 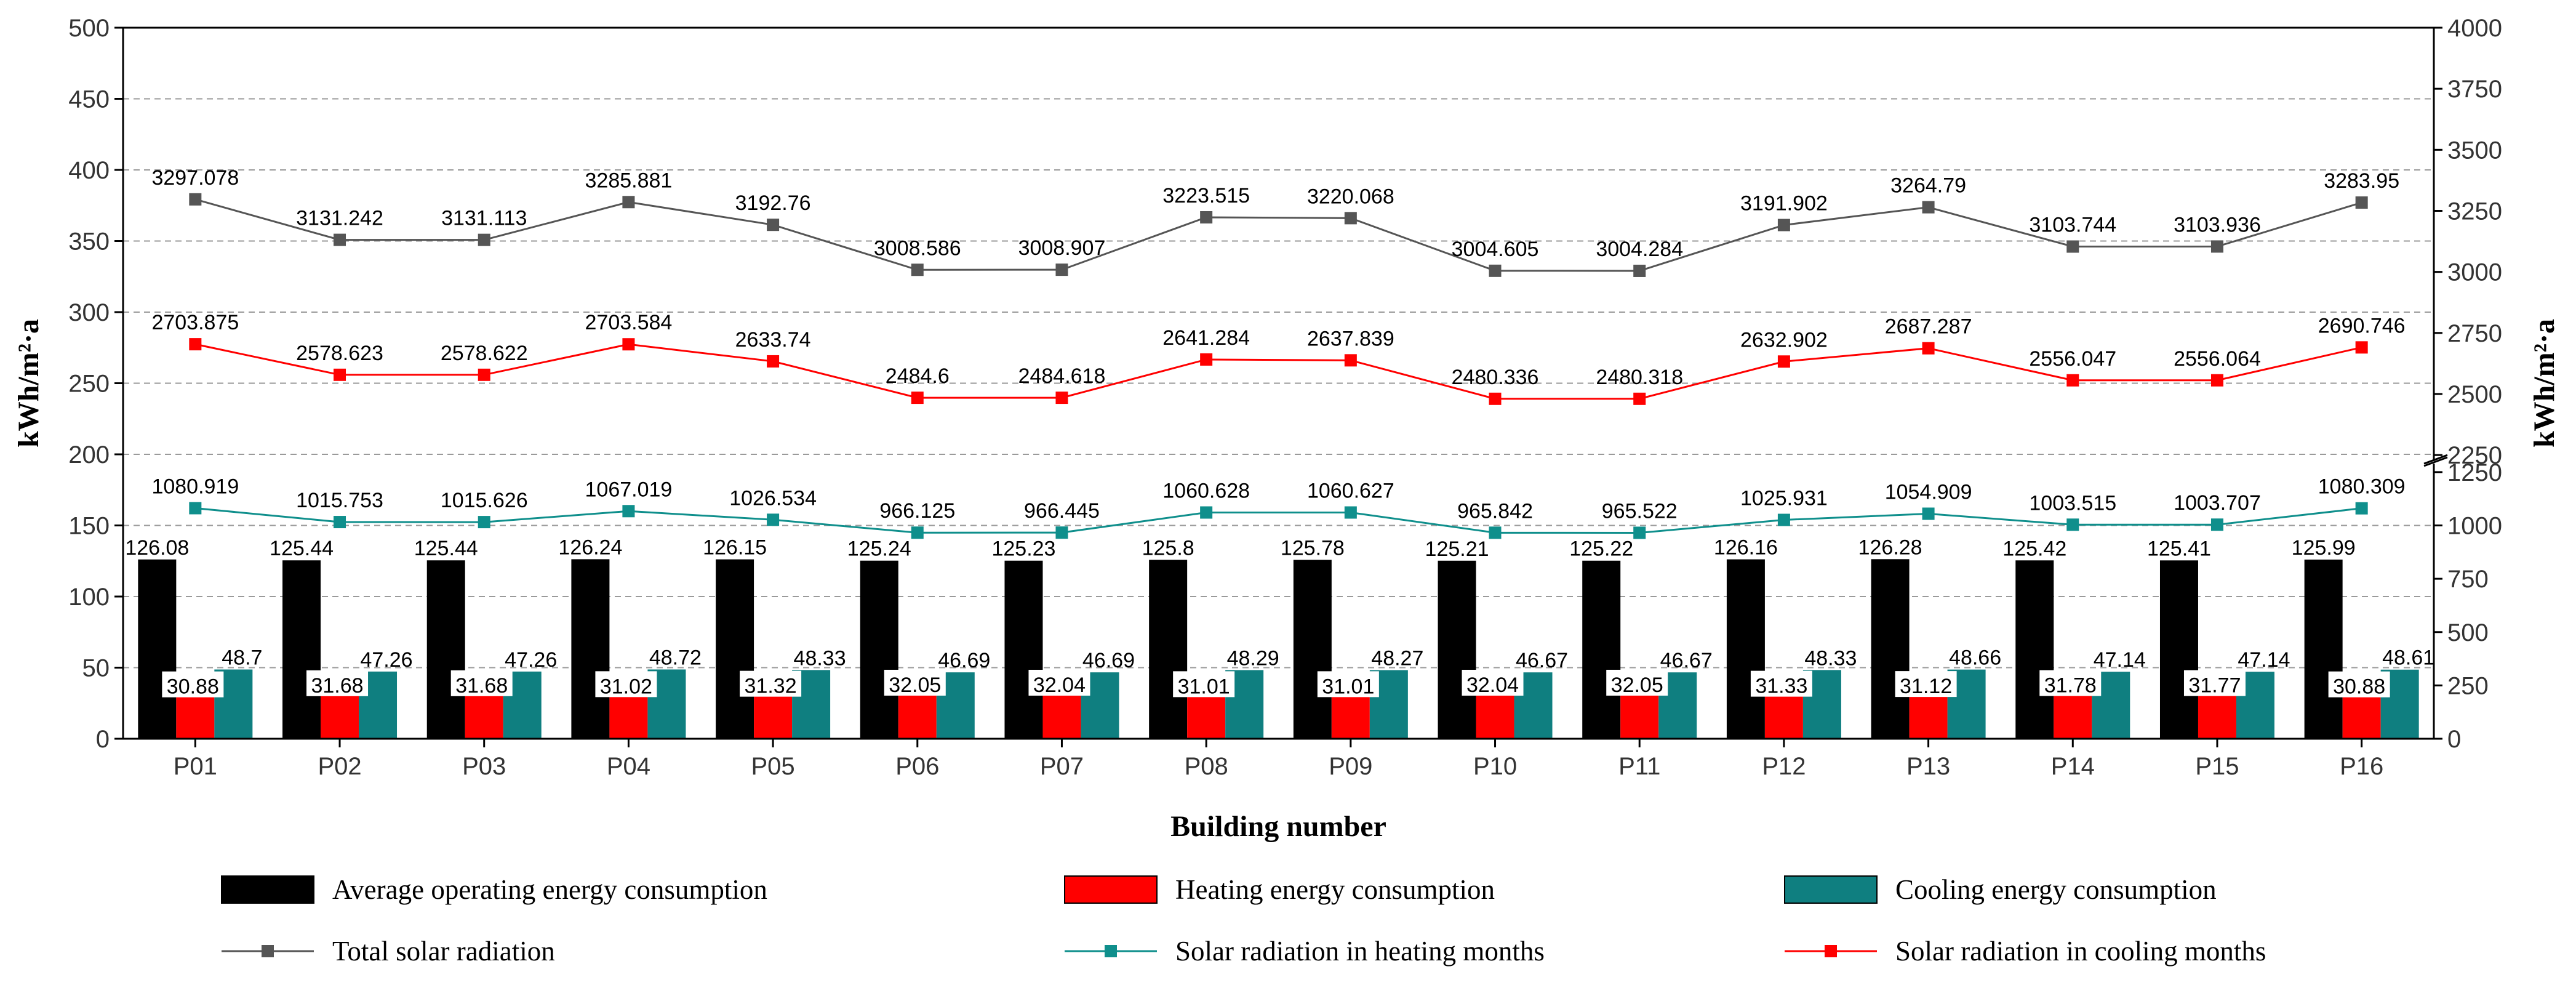 What do you see at coordinates (675, 657) in the screenshot?
I see `bar-value-label: 48.72` at bounding box center [675, 657].